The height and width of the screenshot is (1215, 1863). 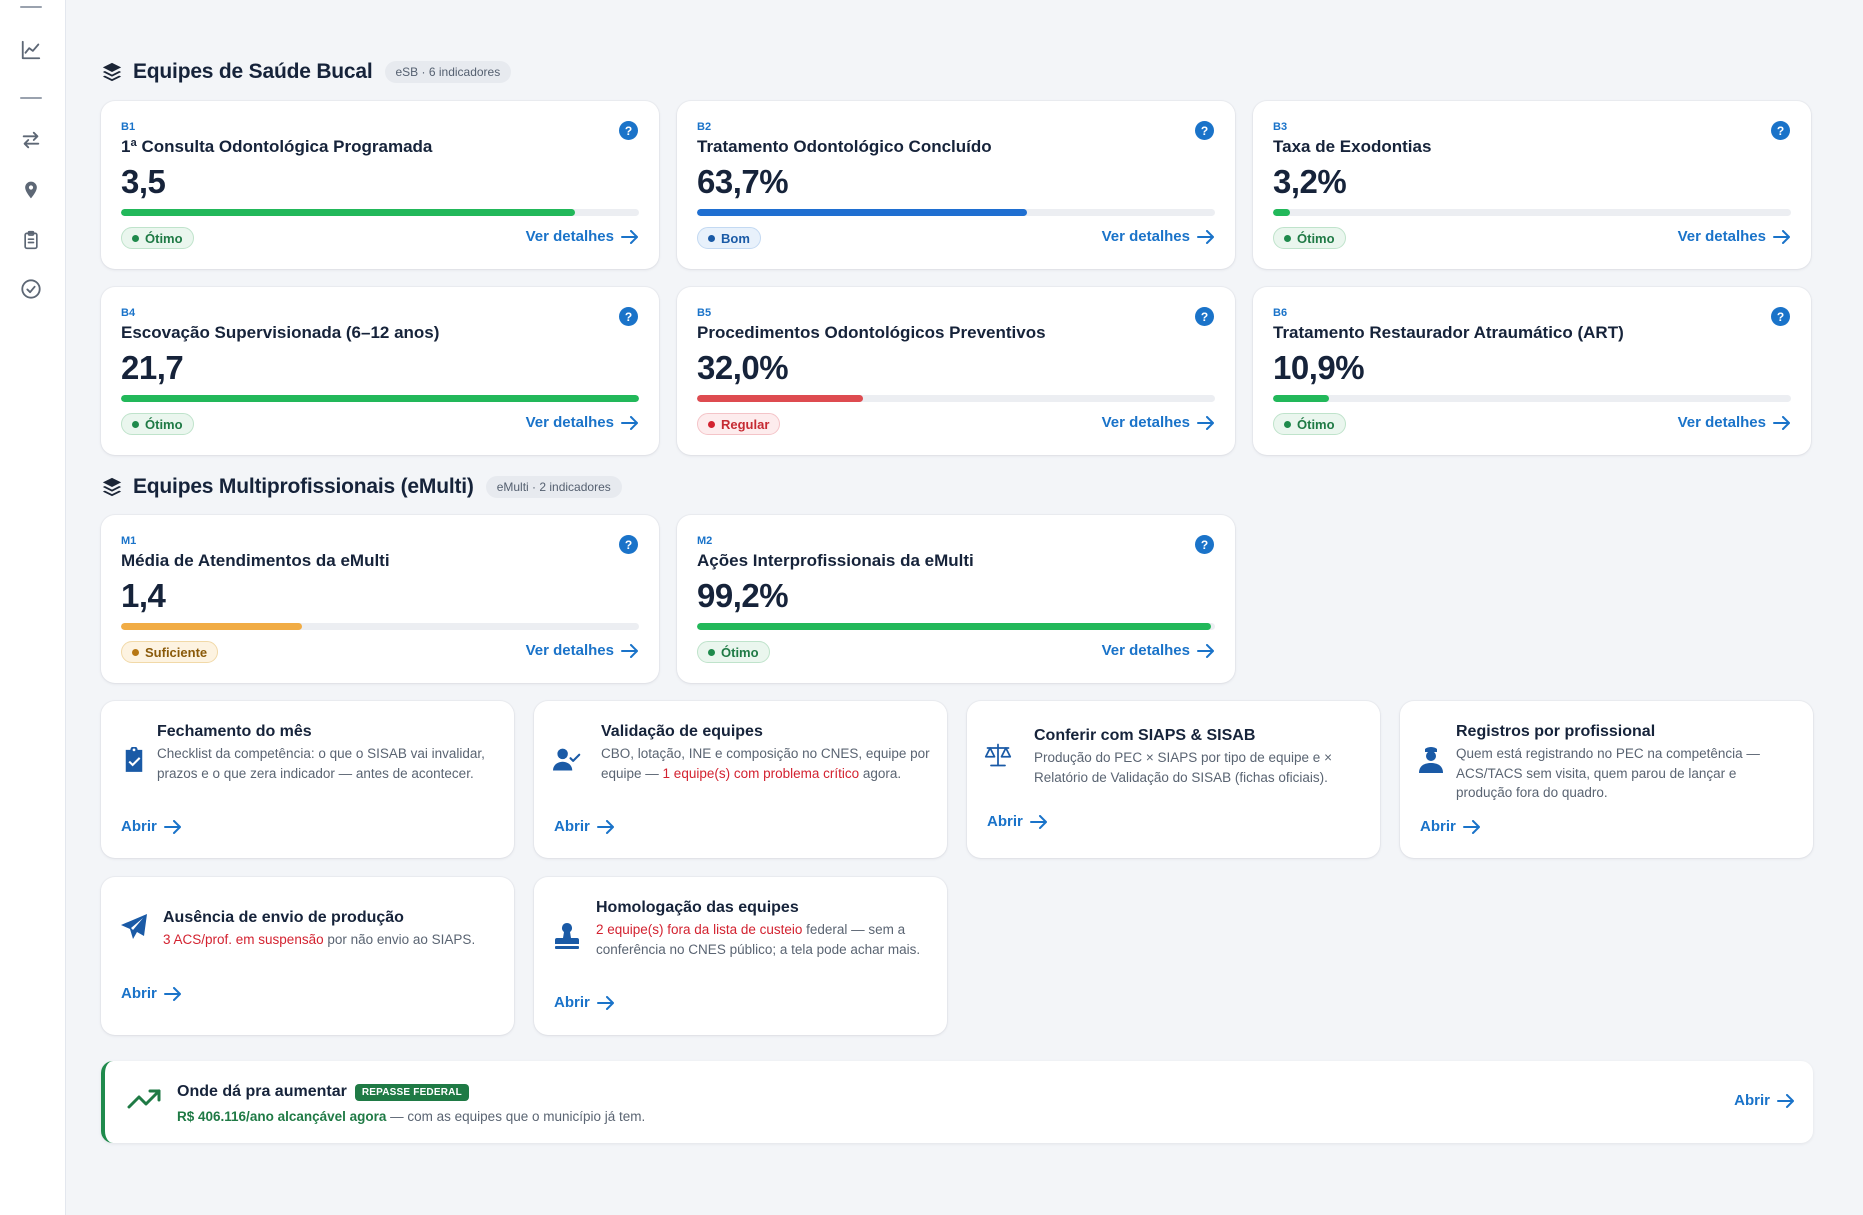 What do you see at coordinates (31, 240) in the screenshot?
I see `clipboard-icon` at bounding box center [31, 240].